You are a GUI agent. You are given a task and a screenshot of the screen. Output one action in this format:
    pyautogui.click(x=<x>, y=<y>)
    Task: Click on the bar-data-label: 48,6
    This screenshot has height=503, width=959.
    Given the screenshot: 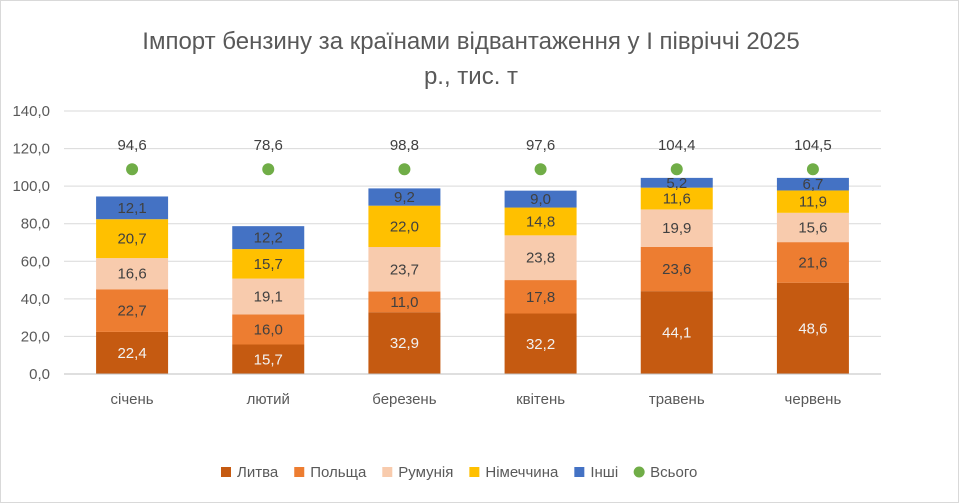 What is the action you would take?
    pyautogui.click(x=812, y=328)
    